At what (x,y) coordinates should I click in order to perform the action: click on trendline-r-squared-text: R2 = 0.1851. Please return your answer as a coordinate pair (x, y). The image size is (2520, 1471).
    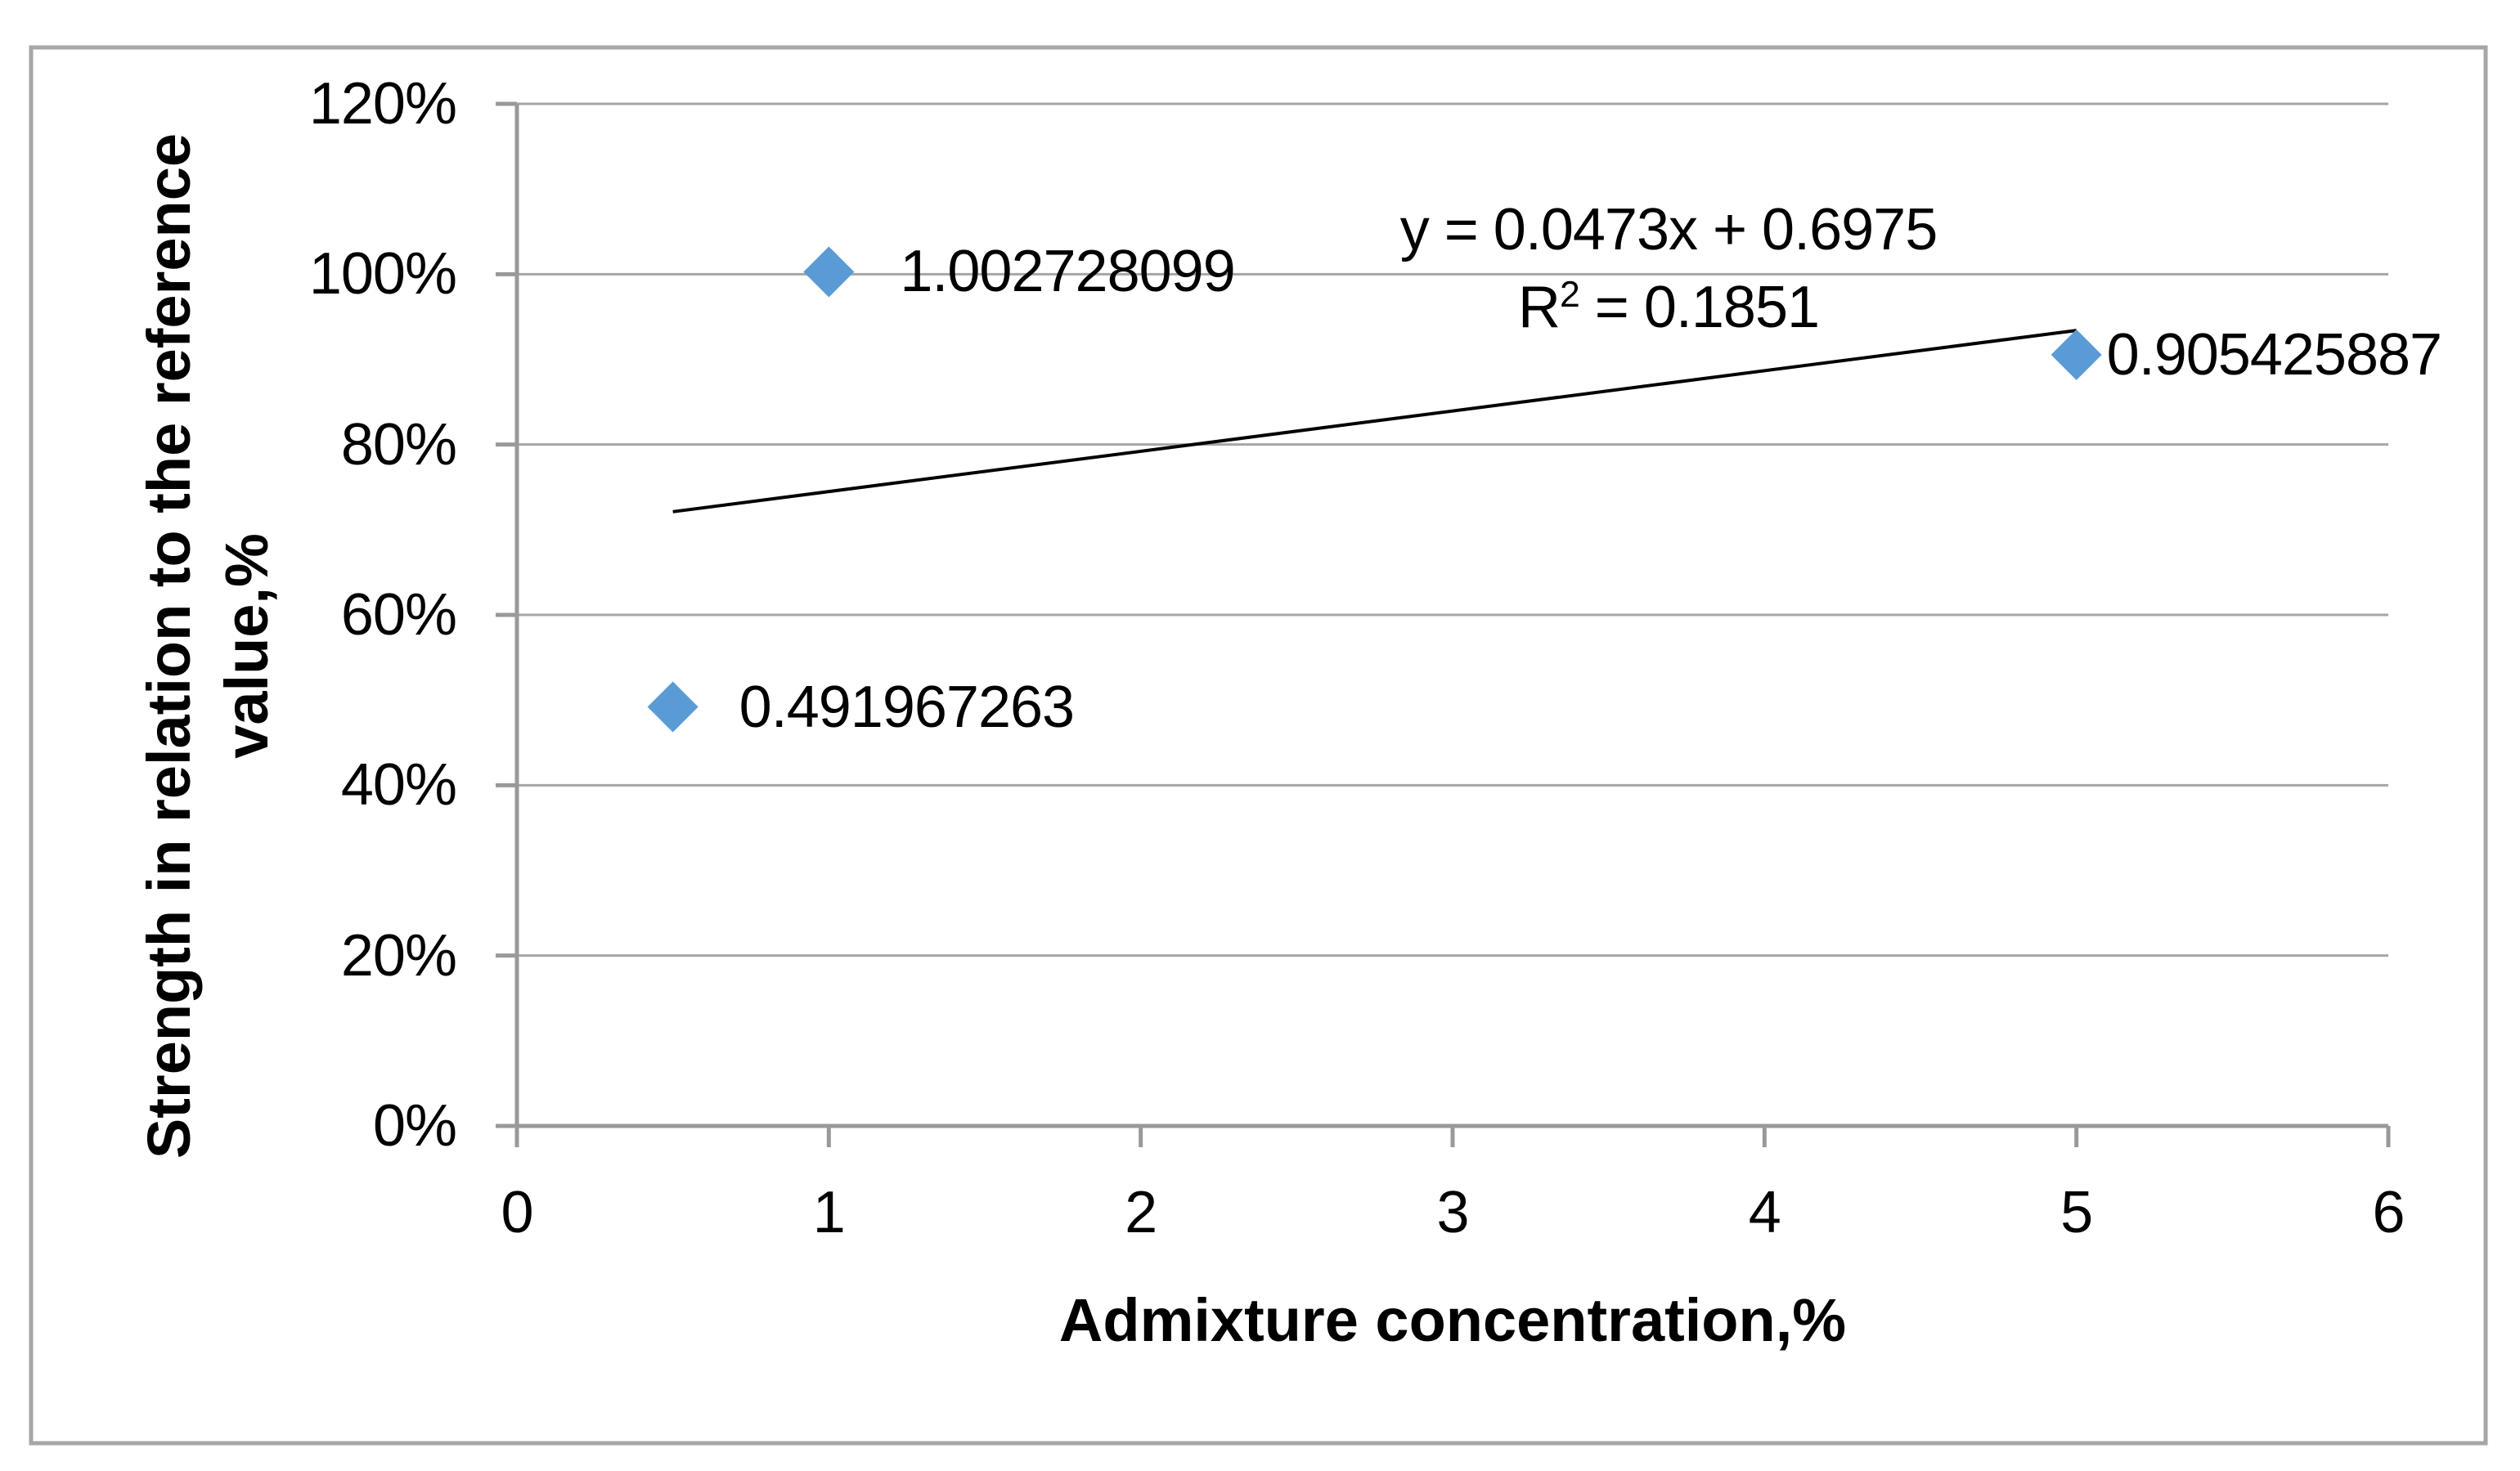
    Looking at the image, I should click on (1669, 308).